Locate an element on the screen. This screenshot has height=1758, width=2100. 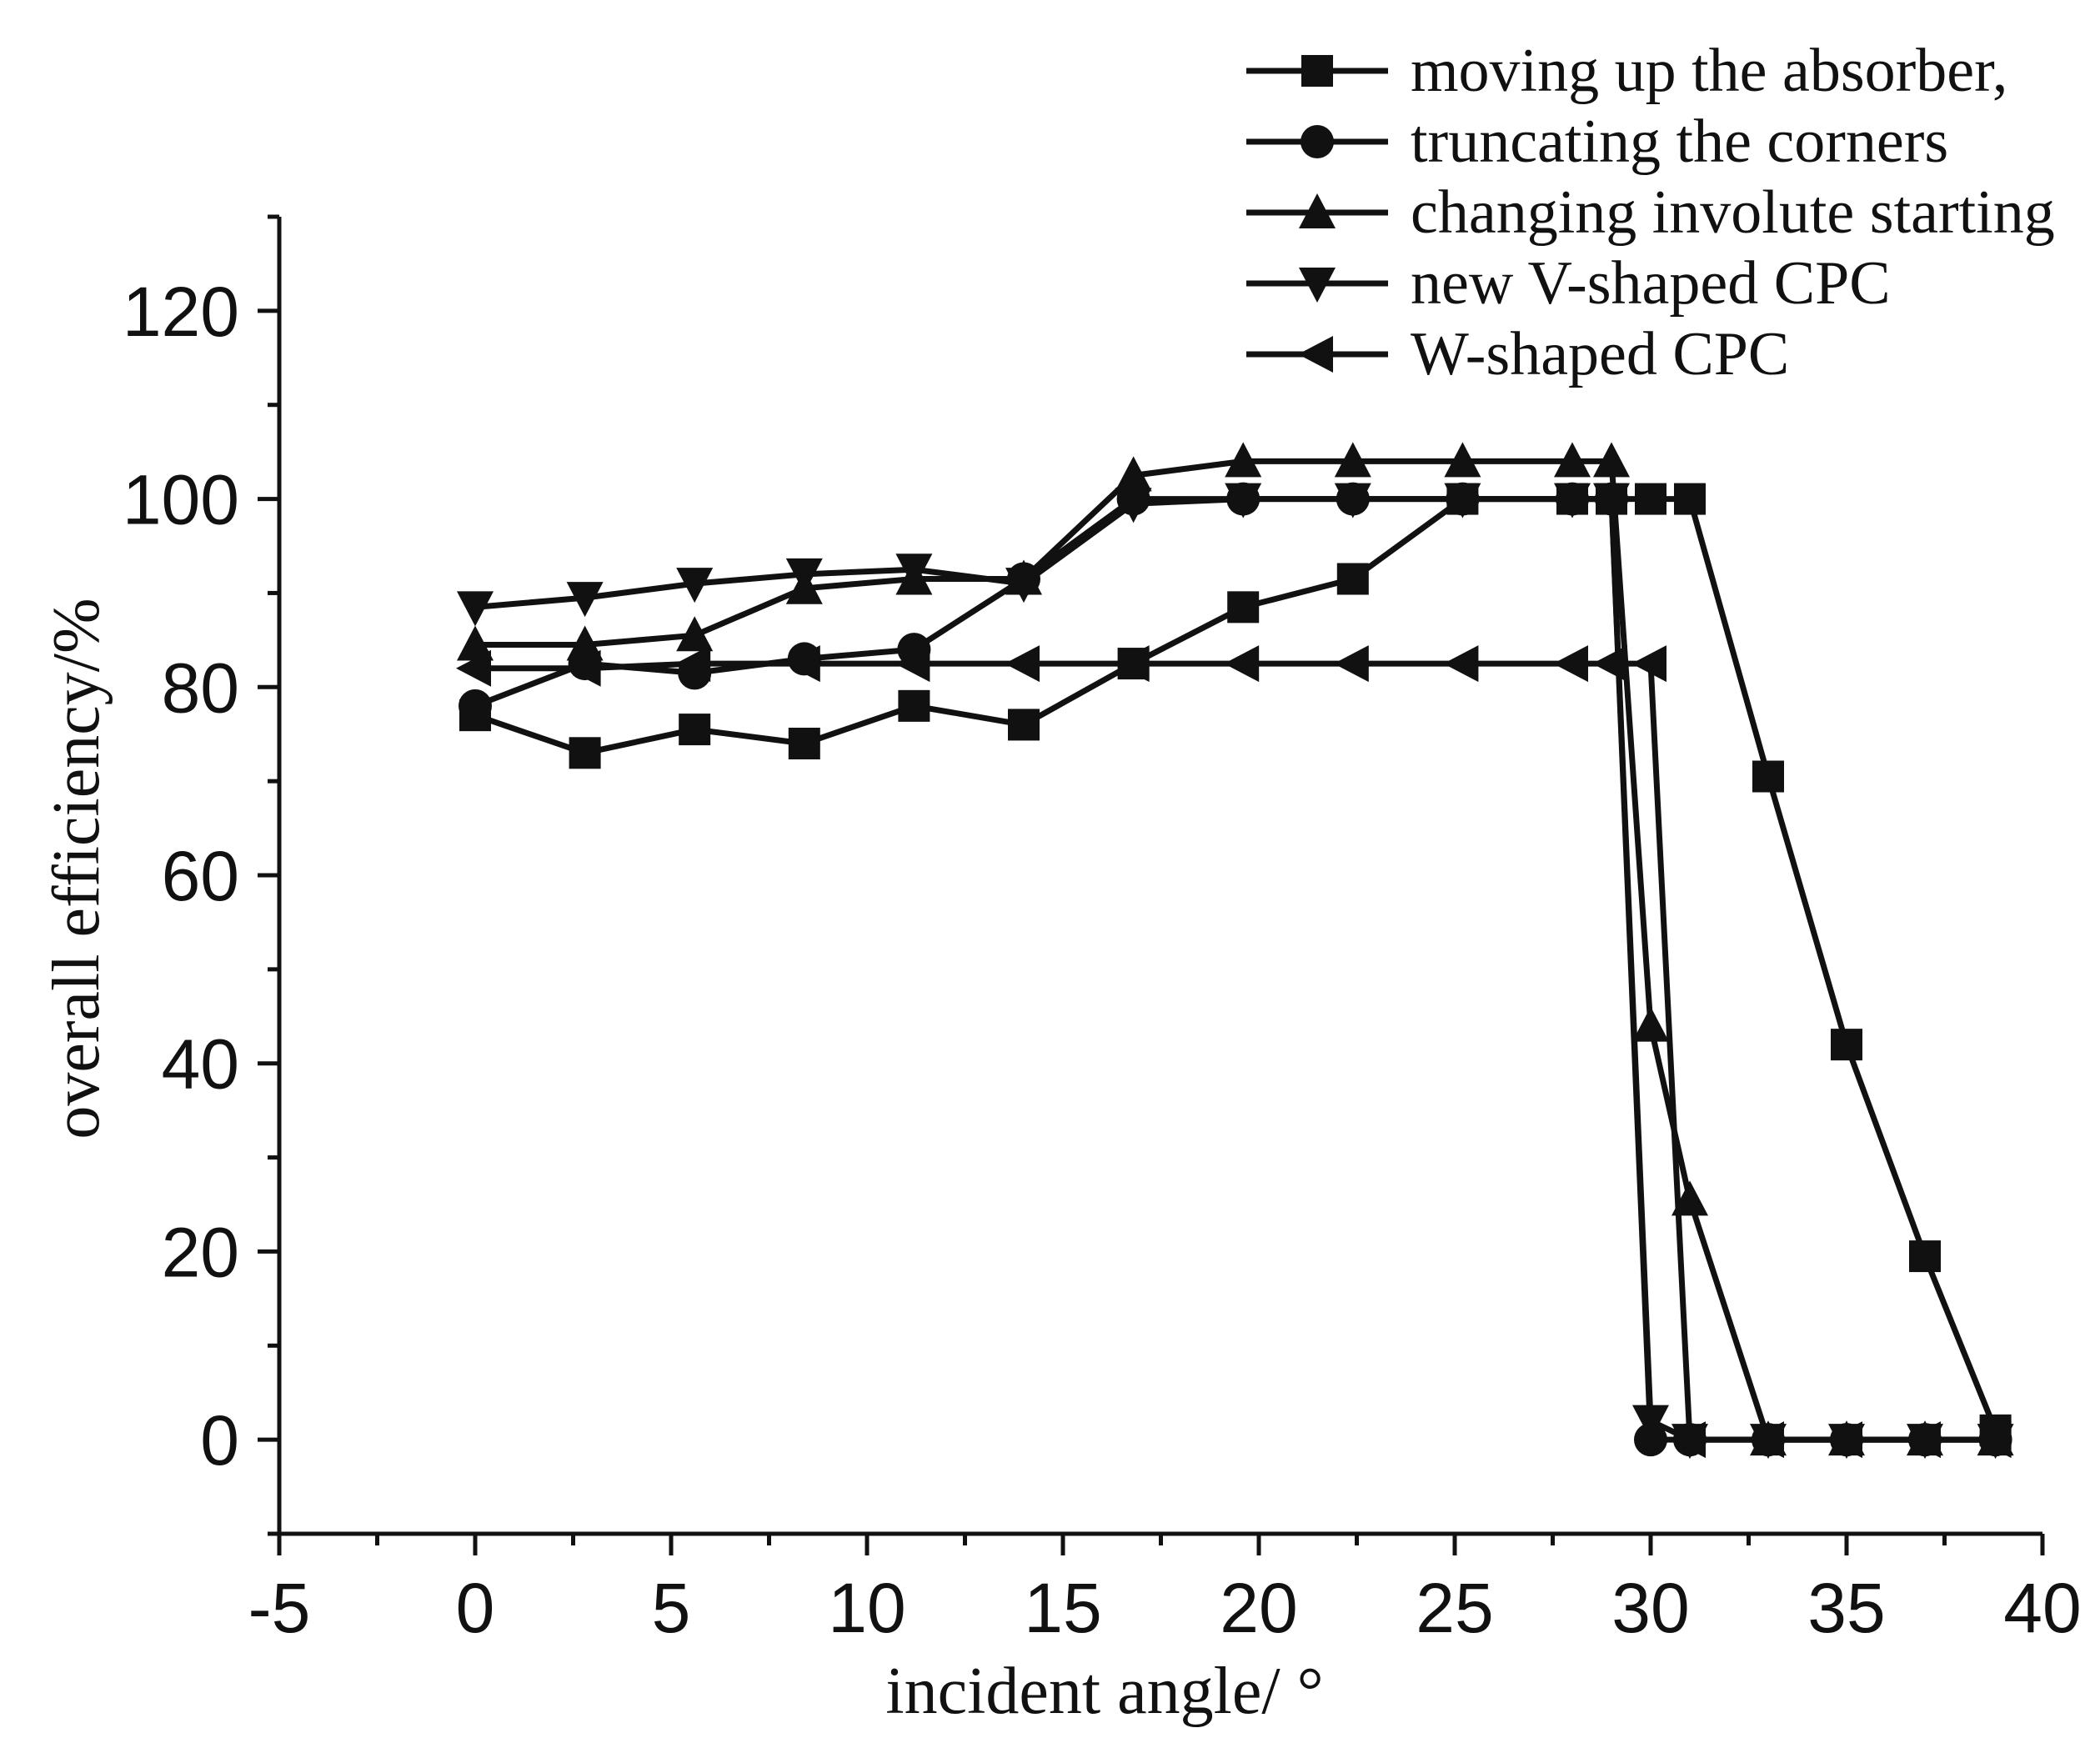
y-tick-label: 80 is located at coordinates (200, 688).